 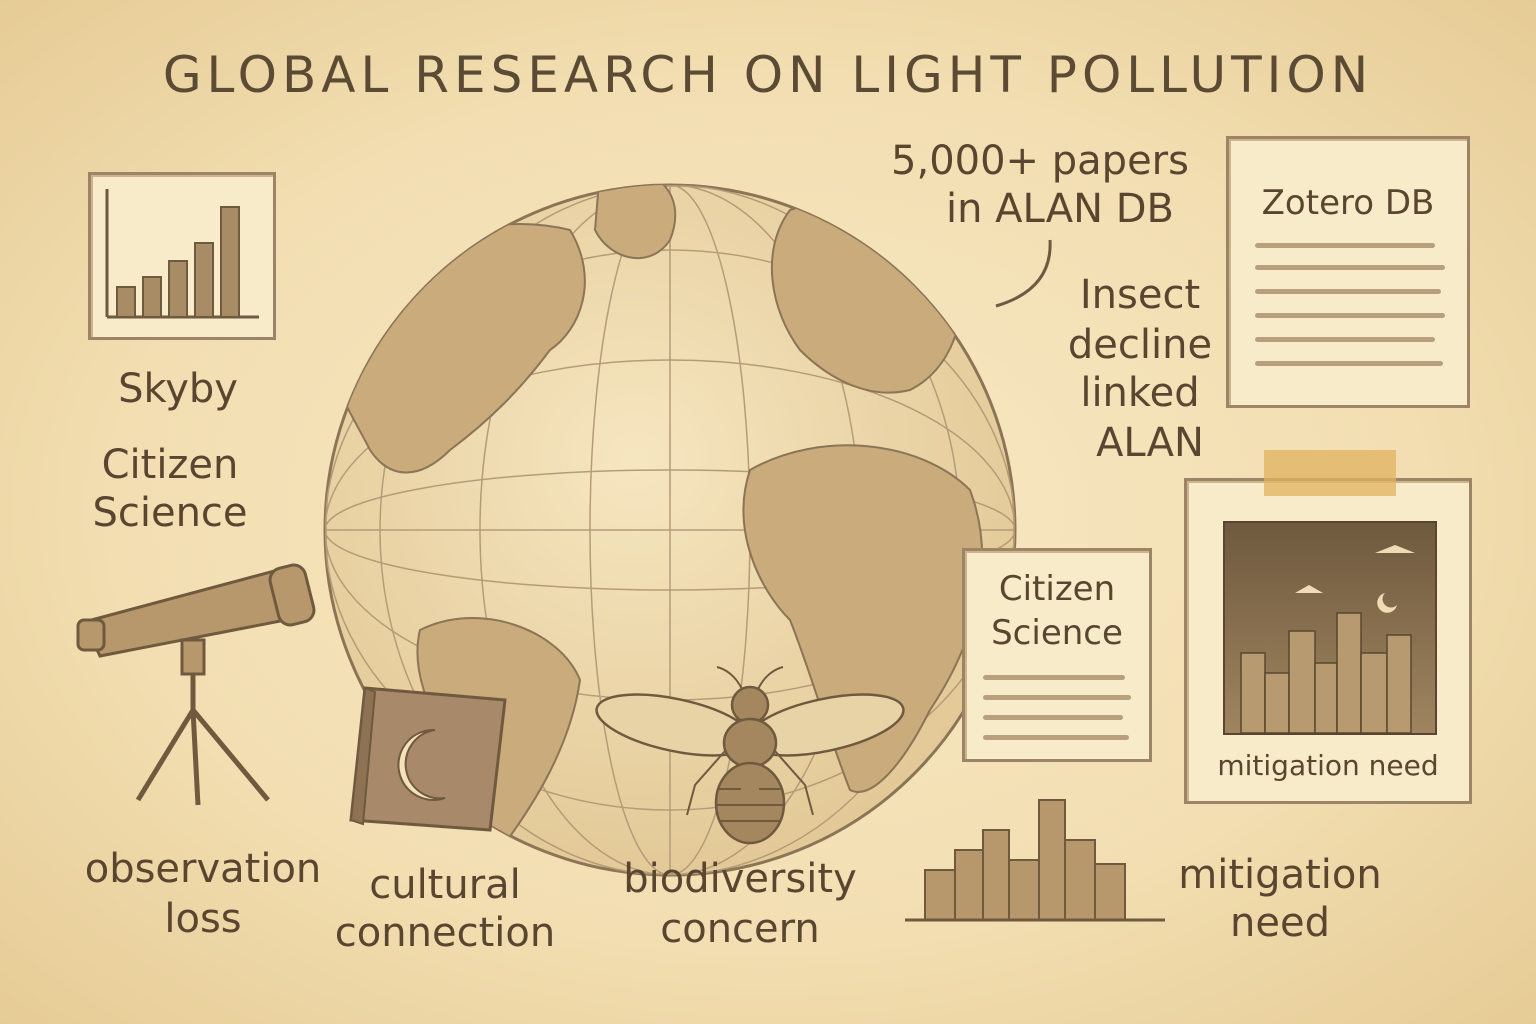 I want to click on citizen-science-card: Citizen Science, so click(x=1057, y=655).